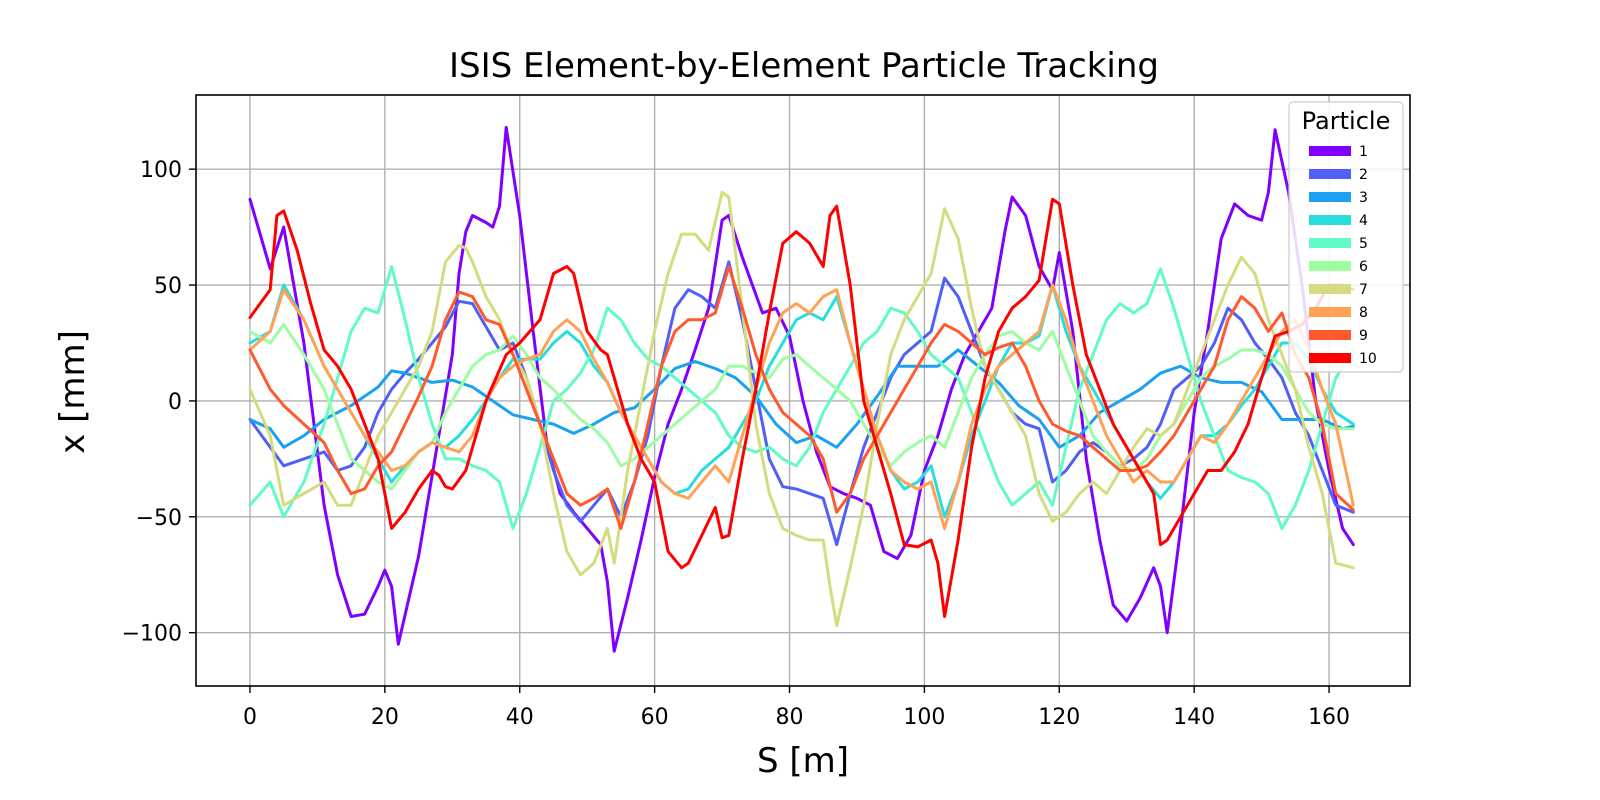  What do you see at coordinates (1368, 359) in the screenshot?
I see `legend-label-particle-10: 10` at bounding box center [1368, 359].